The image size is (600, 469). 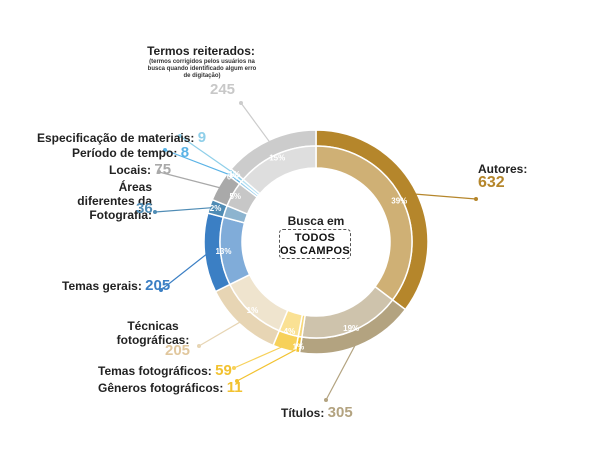 I want to click on label-periodo: Período de tempo: 8, so click(x=131, y=152).